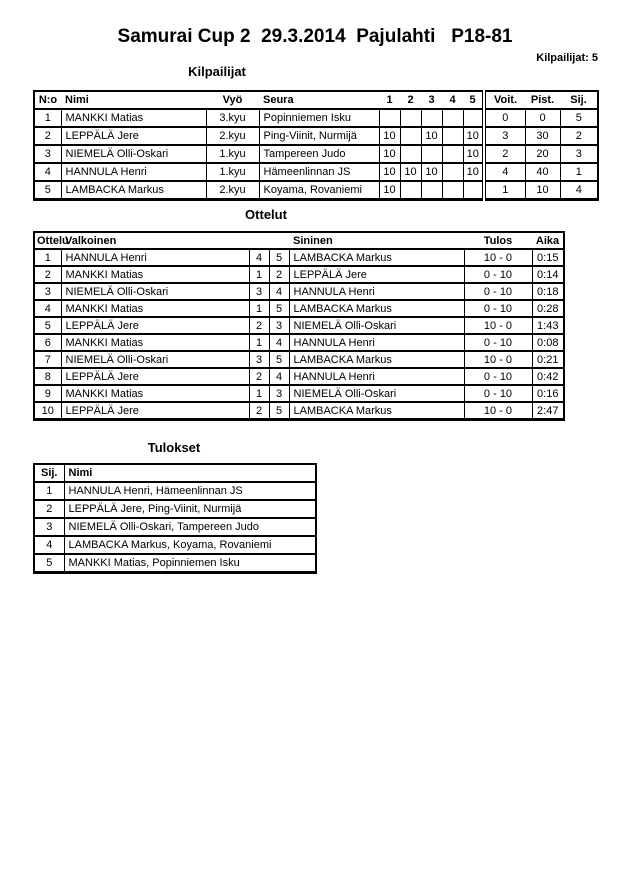 This screenshot has width=630, height=891. Describe the element at coordinates (547, 257) in the screenshot. I see `table-cell: 0:15` at that location.